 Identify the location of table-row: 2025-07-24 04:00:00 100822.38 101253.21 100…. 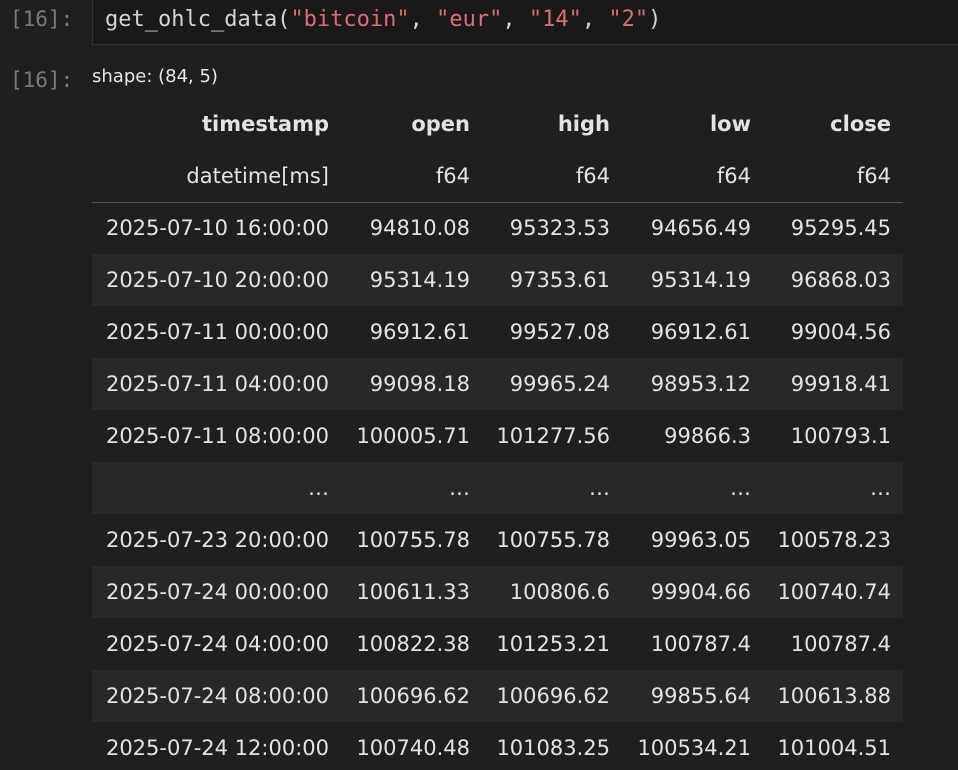
(497, 644).